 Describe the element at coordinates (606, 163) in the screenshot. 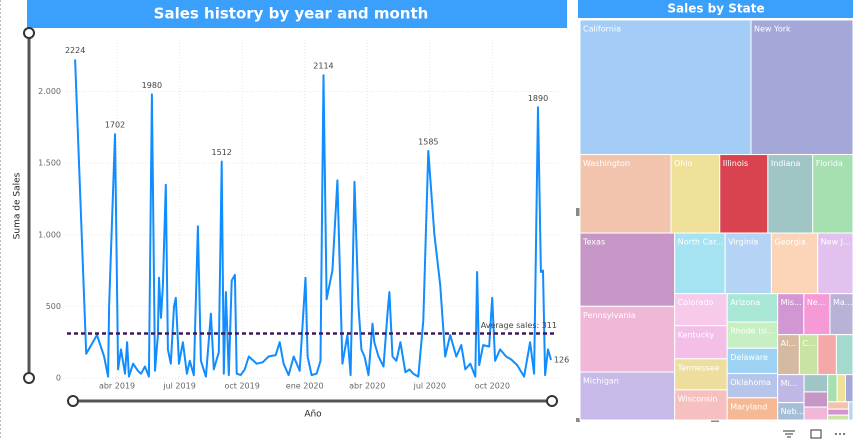

I see `state-label: Washington` at that location.